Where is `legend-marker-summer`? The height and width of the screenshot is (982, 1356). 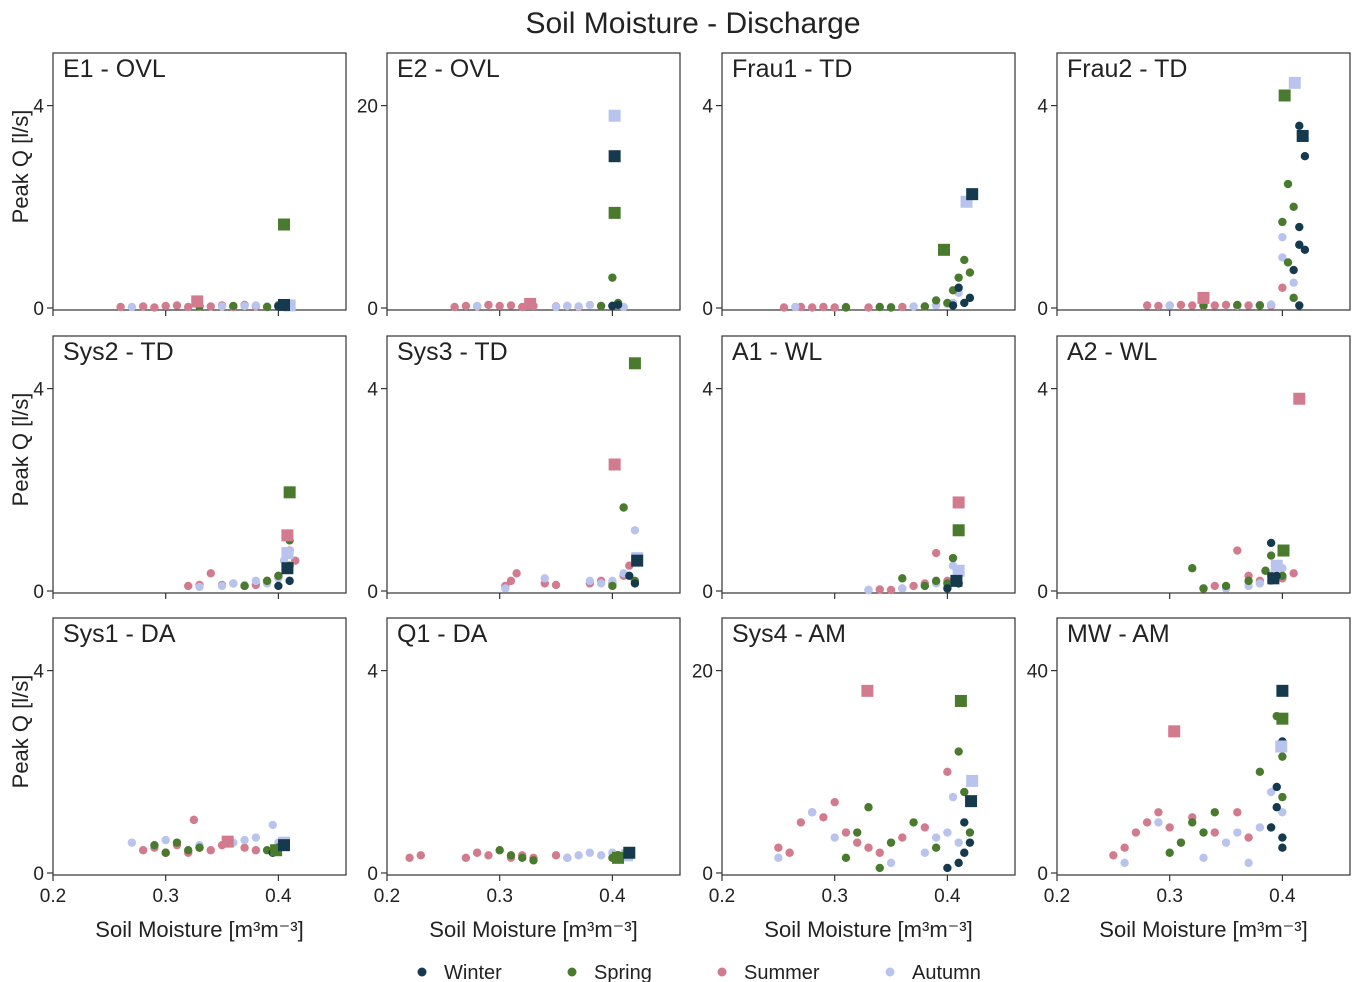 legend-marker-summer is located at coordinates (722, 972).